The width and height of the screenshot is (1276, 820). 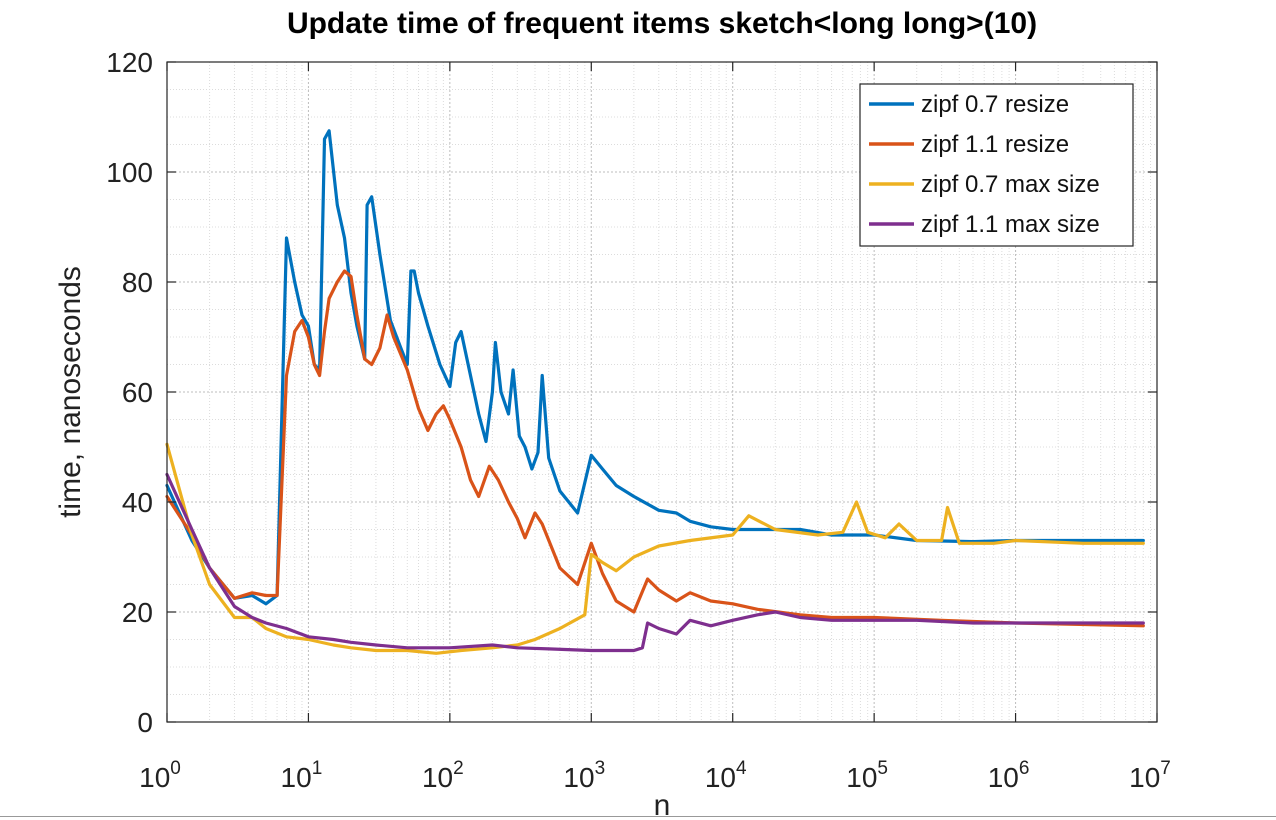 What do you see at coordinates (302, 775) in the screenshot?
I see `x-tick-label: 10¹` at bounding box center [302, 775].